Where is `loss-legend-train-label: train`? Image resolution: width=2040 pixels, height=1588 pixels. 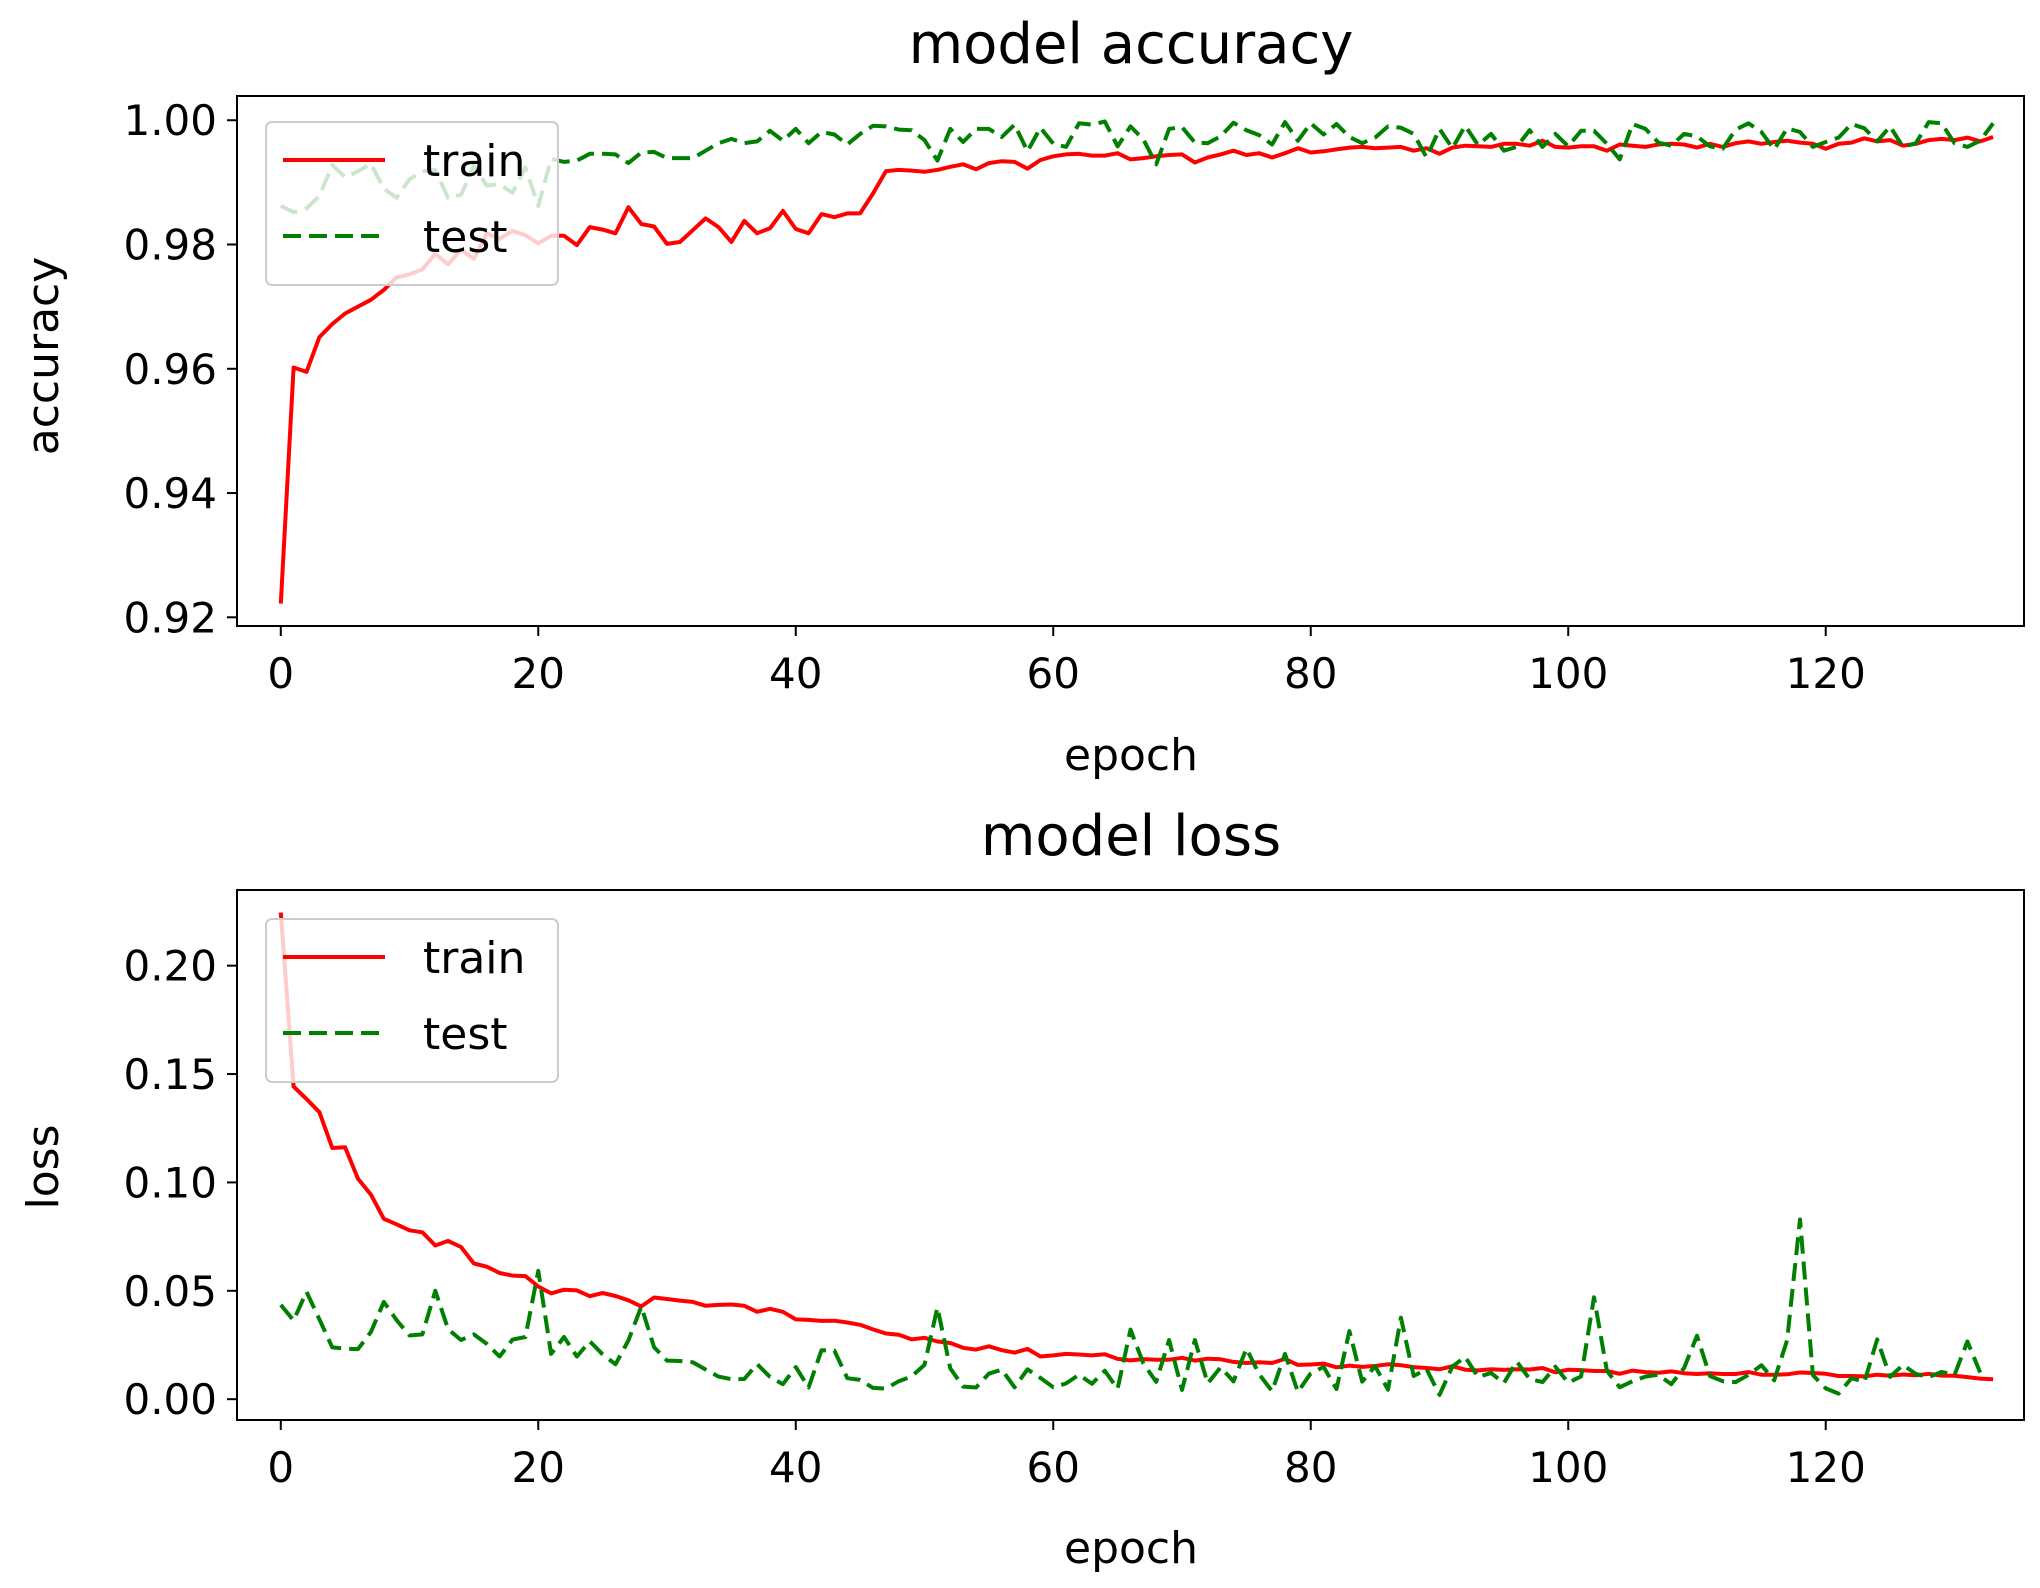
loss-legend-train-label: train is located at coordinates (474, 958).